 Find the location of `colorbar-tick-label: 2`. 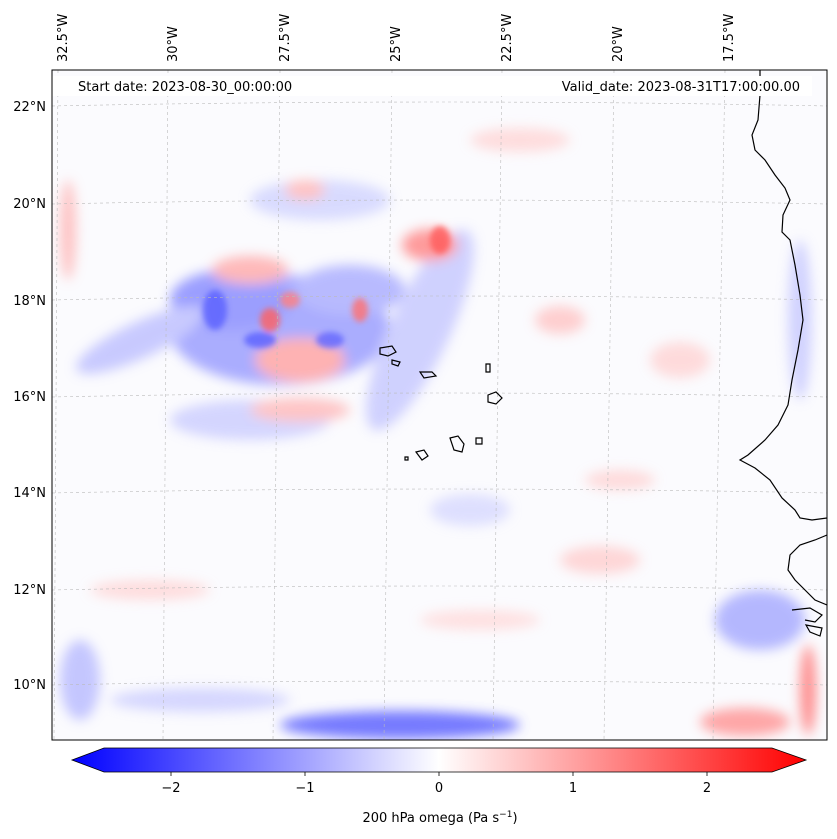

colorbar-tick-label: 2 is located at coordinates (707, 788).